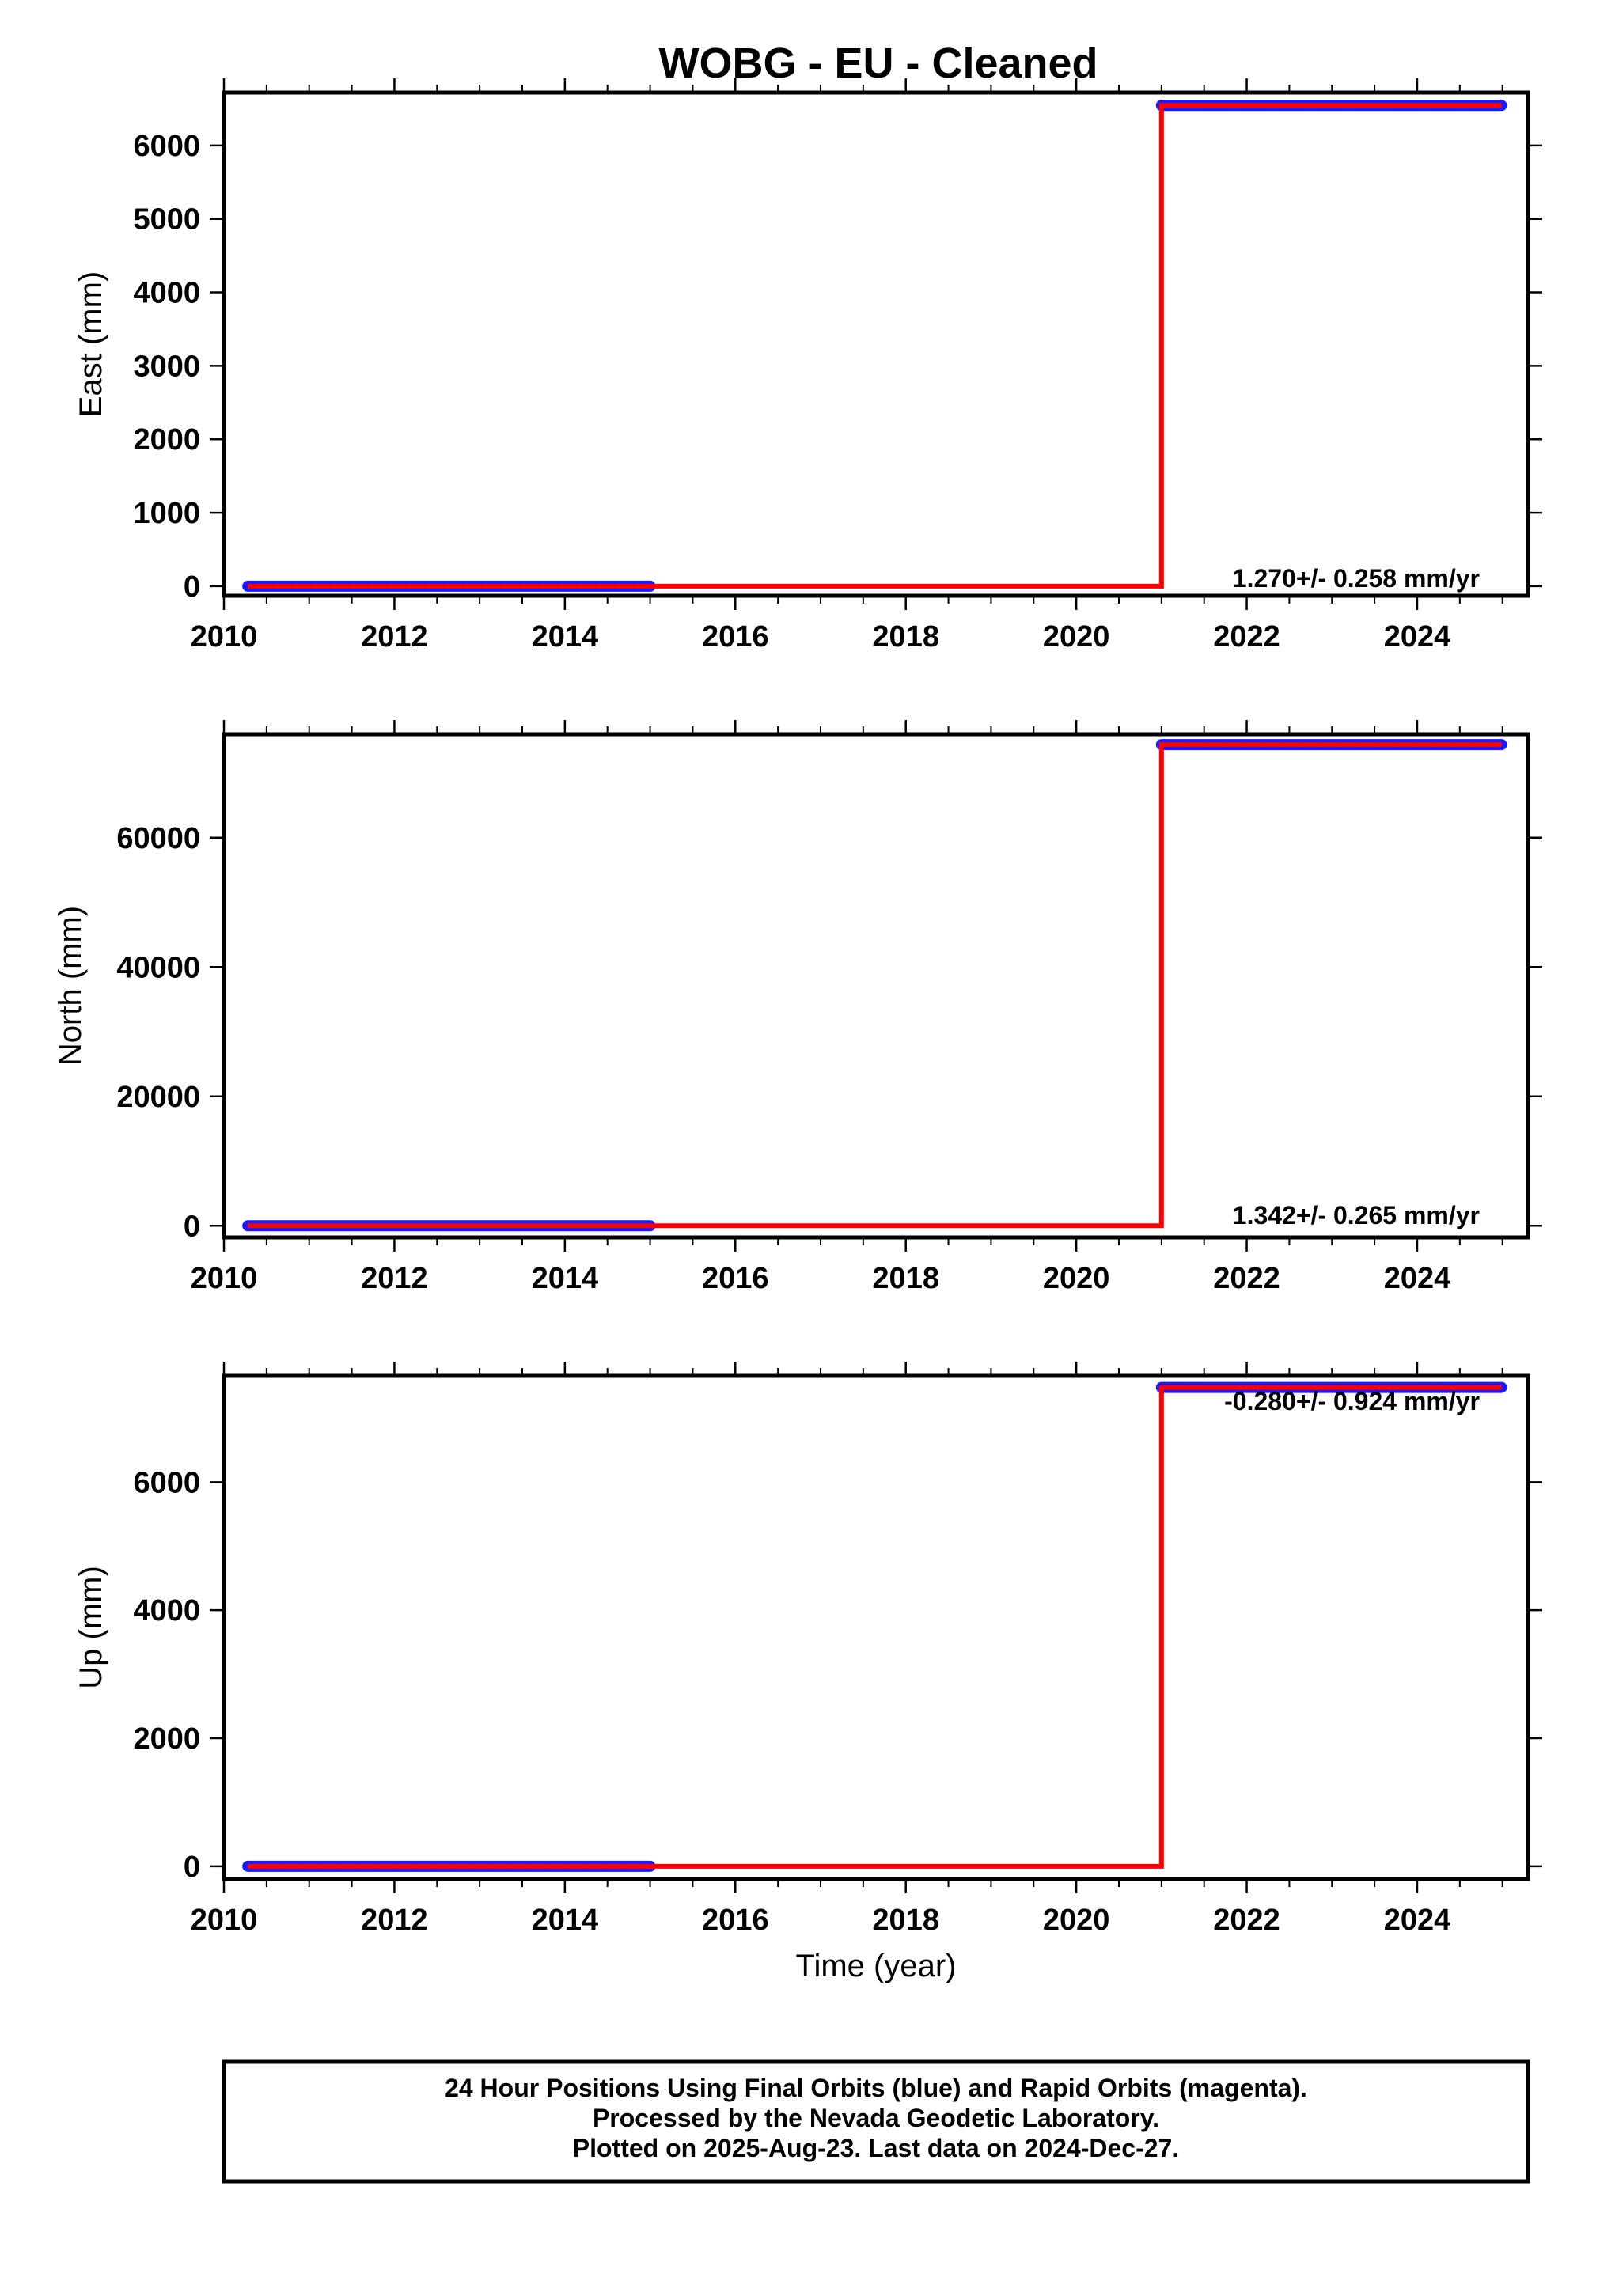  Describe the element at coordinates (1356, 1215) in the screenshot. I see `north-rate-label: 1.342+/- 0.265 mm/yr` at that location.